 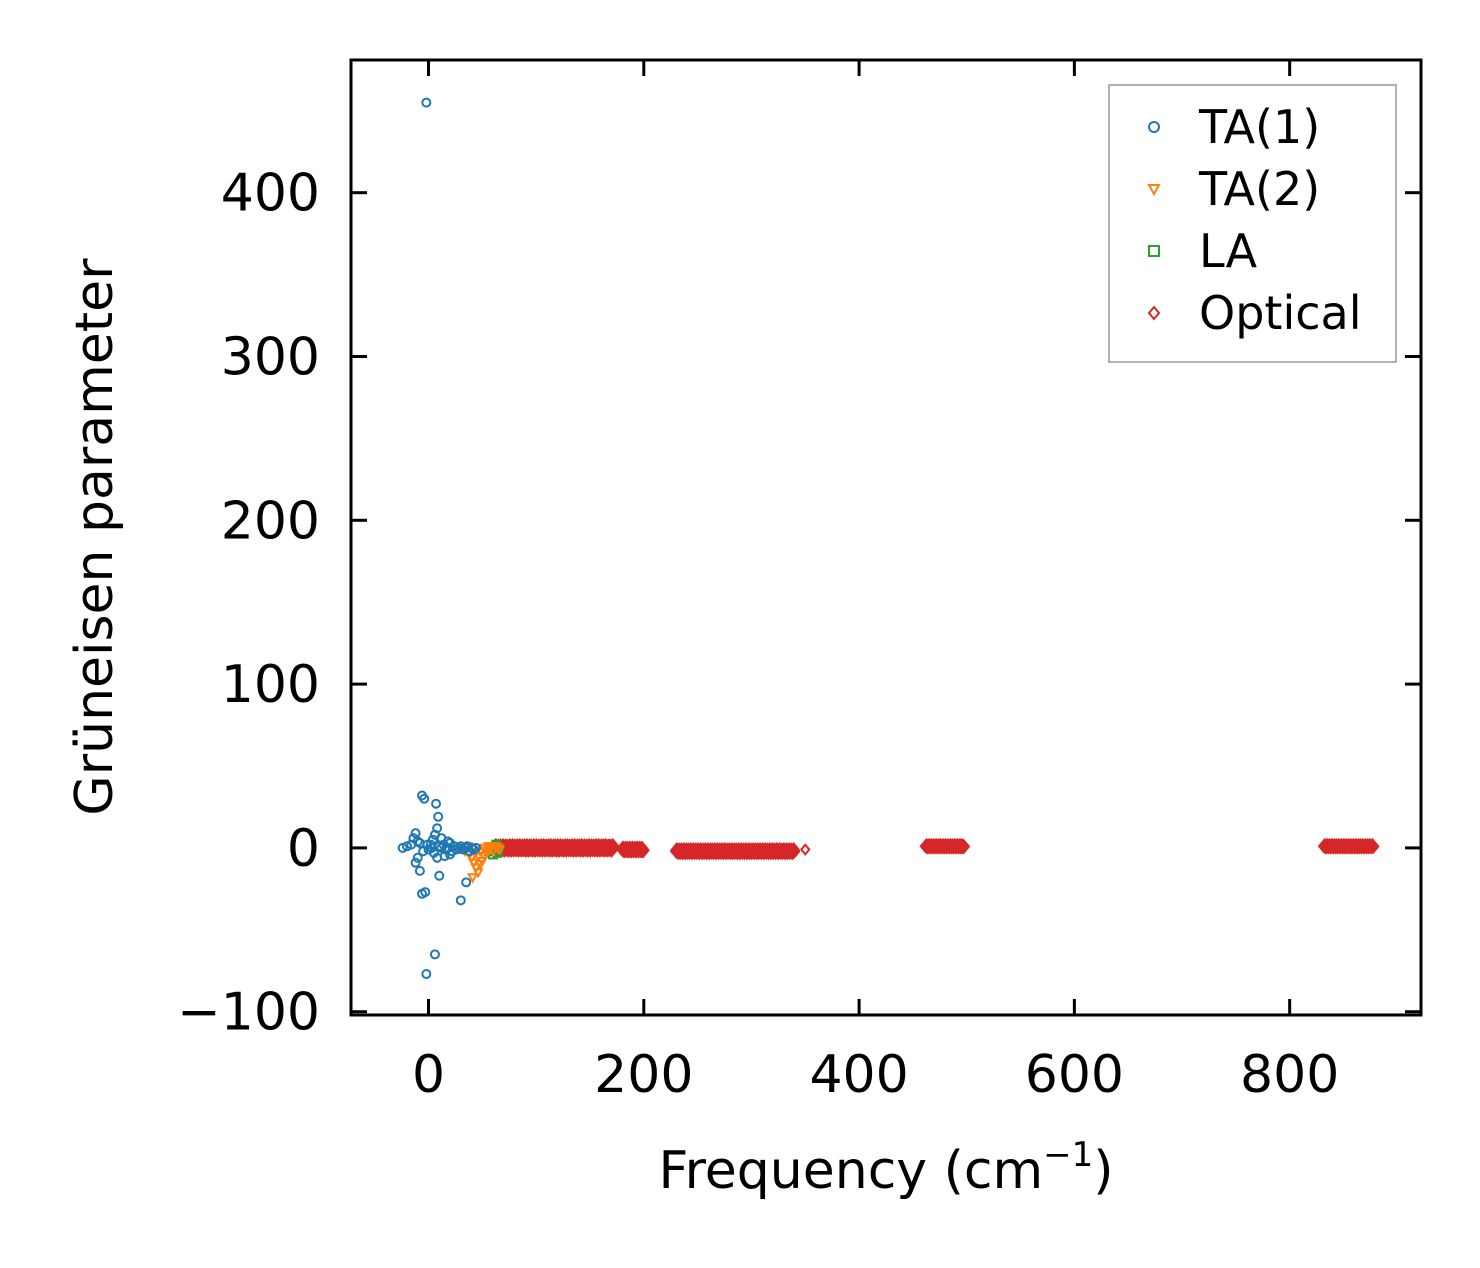 I want to click on x-axis-title: Frequency (cm−1), so click(x=885, y=1168).